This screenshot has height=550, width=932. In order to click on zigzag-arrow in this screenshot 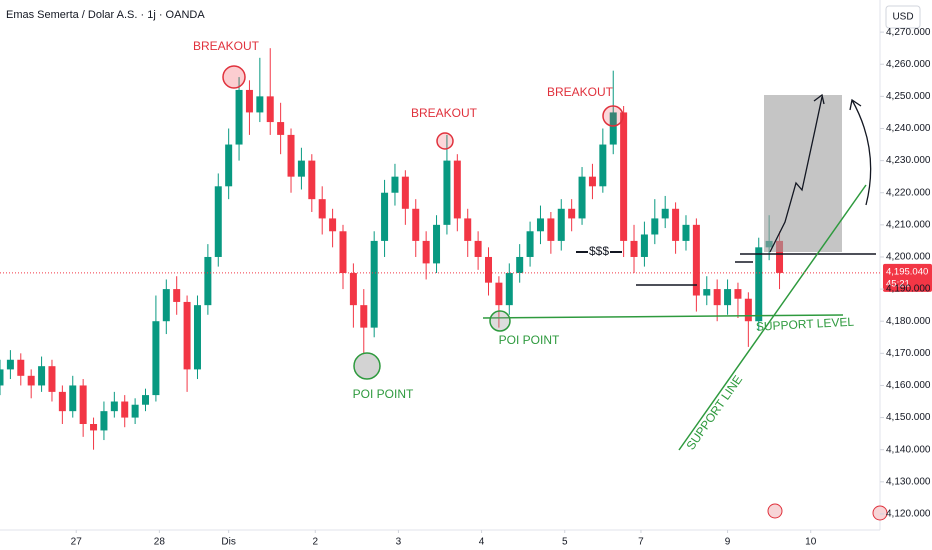, I will do `click(796, 174)`.